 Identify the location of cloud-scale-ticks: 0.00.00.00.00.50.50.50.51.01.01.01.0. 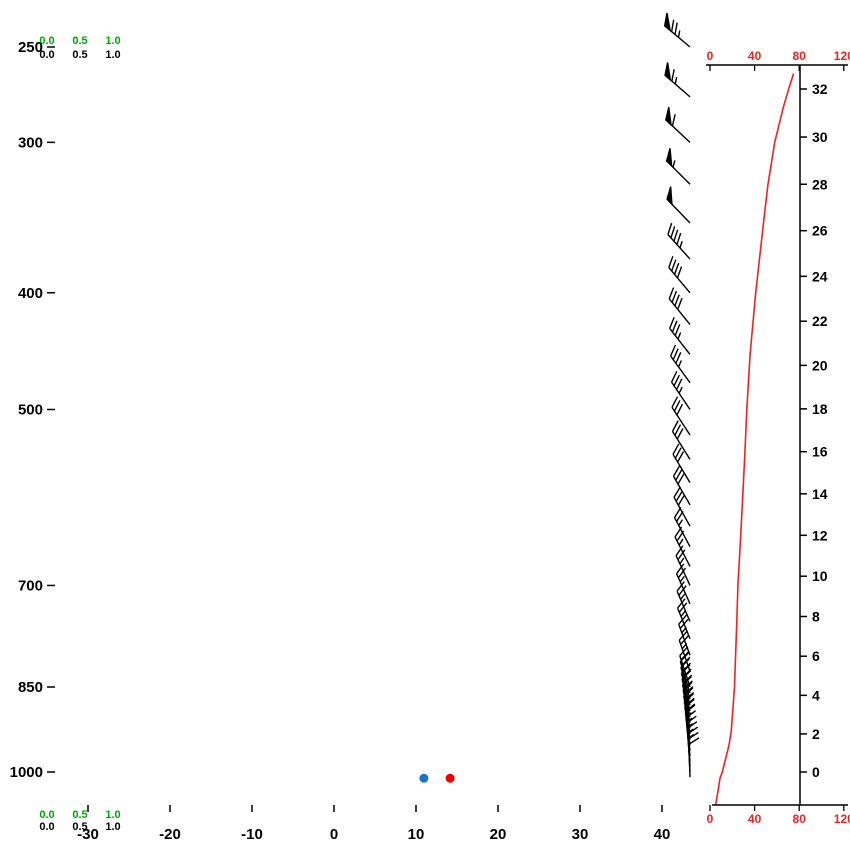
(79, 434).